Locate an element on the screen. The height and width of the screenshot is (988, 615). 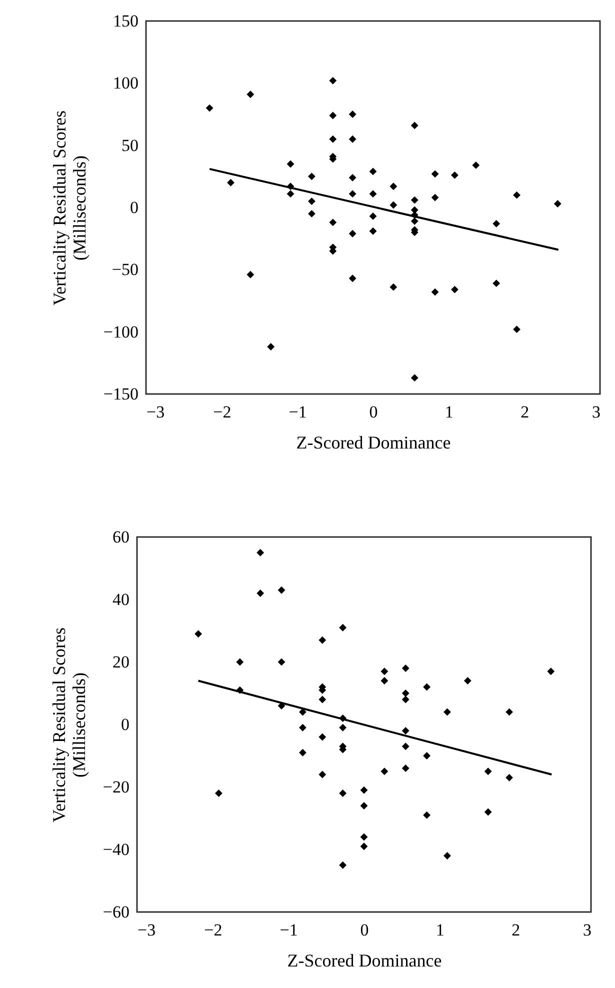
x-tick-label: 2 is located at coordinates (525, 412).